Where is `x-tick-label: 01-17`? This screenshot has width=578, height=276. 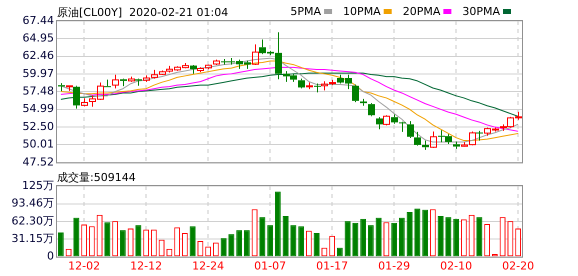 x-tick-label: 01-17 is located at coordinates (332, 265).